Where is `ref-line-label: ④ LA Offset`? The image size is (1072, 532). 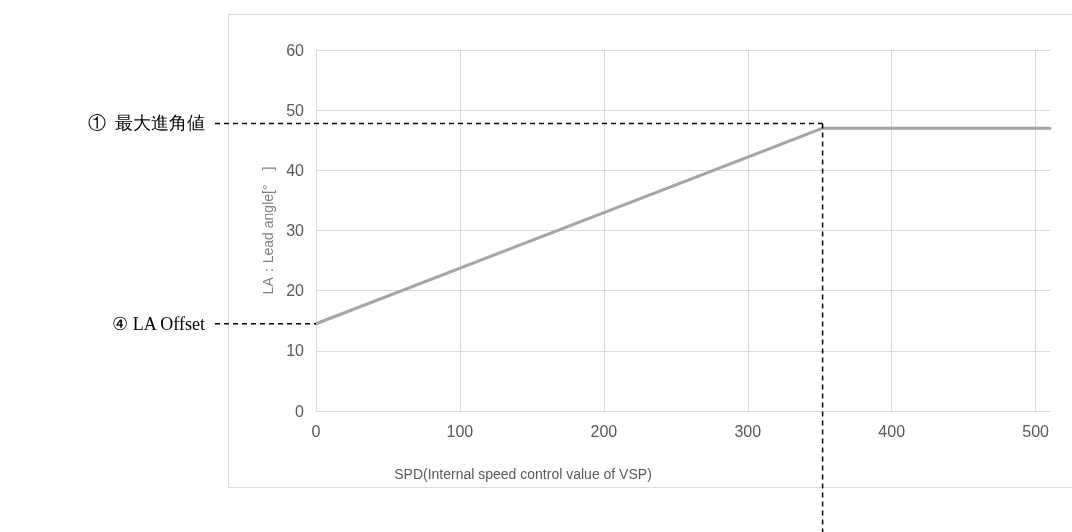 ref-line-label: ④ LA Offset is located at coordinates (158, 323).